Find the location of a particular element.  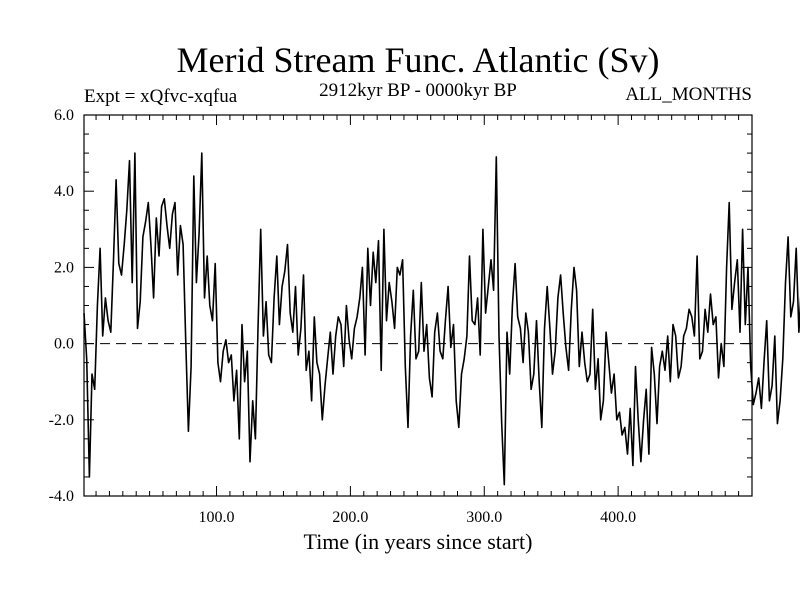

y-tick-label: 6.0 is located at coordinates (64, 115).